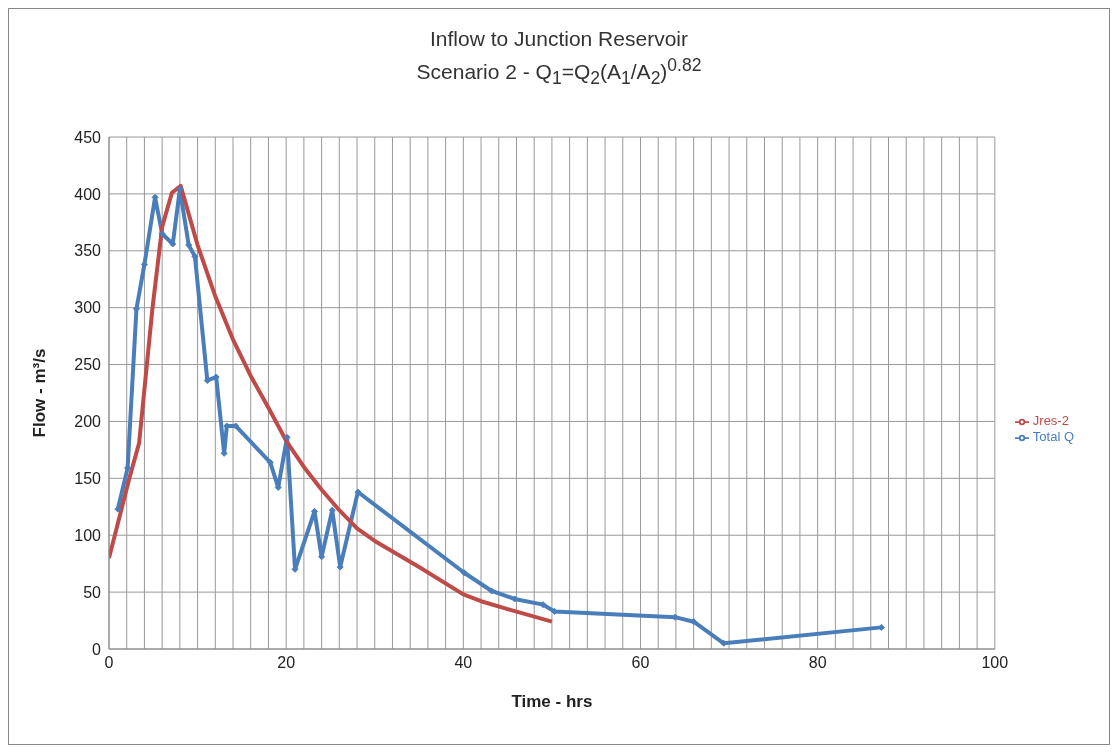  I want to click on x-axis-title: Time - hrs, so click(552, 701).